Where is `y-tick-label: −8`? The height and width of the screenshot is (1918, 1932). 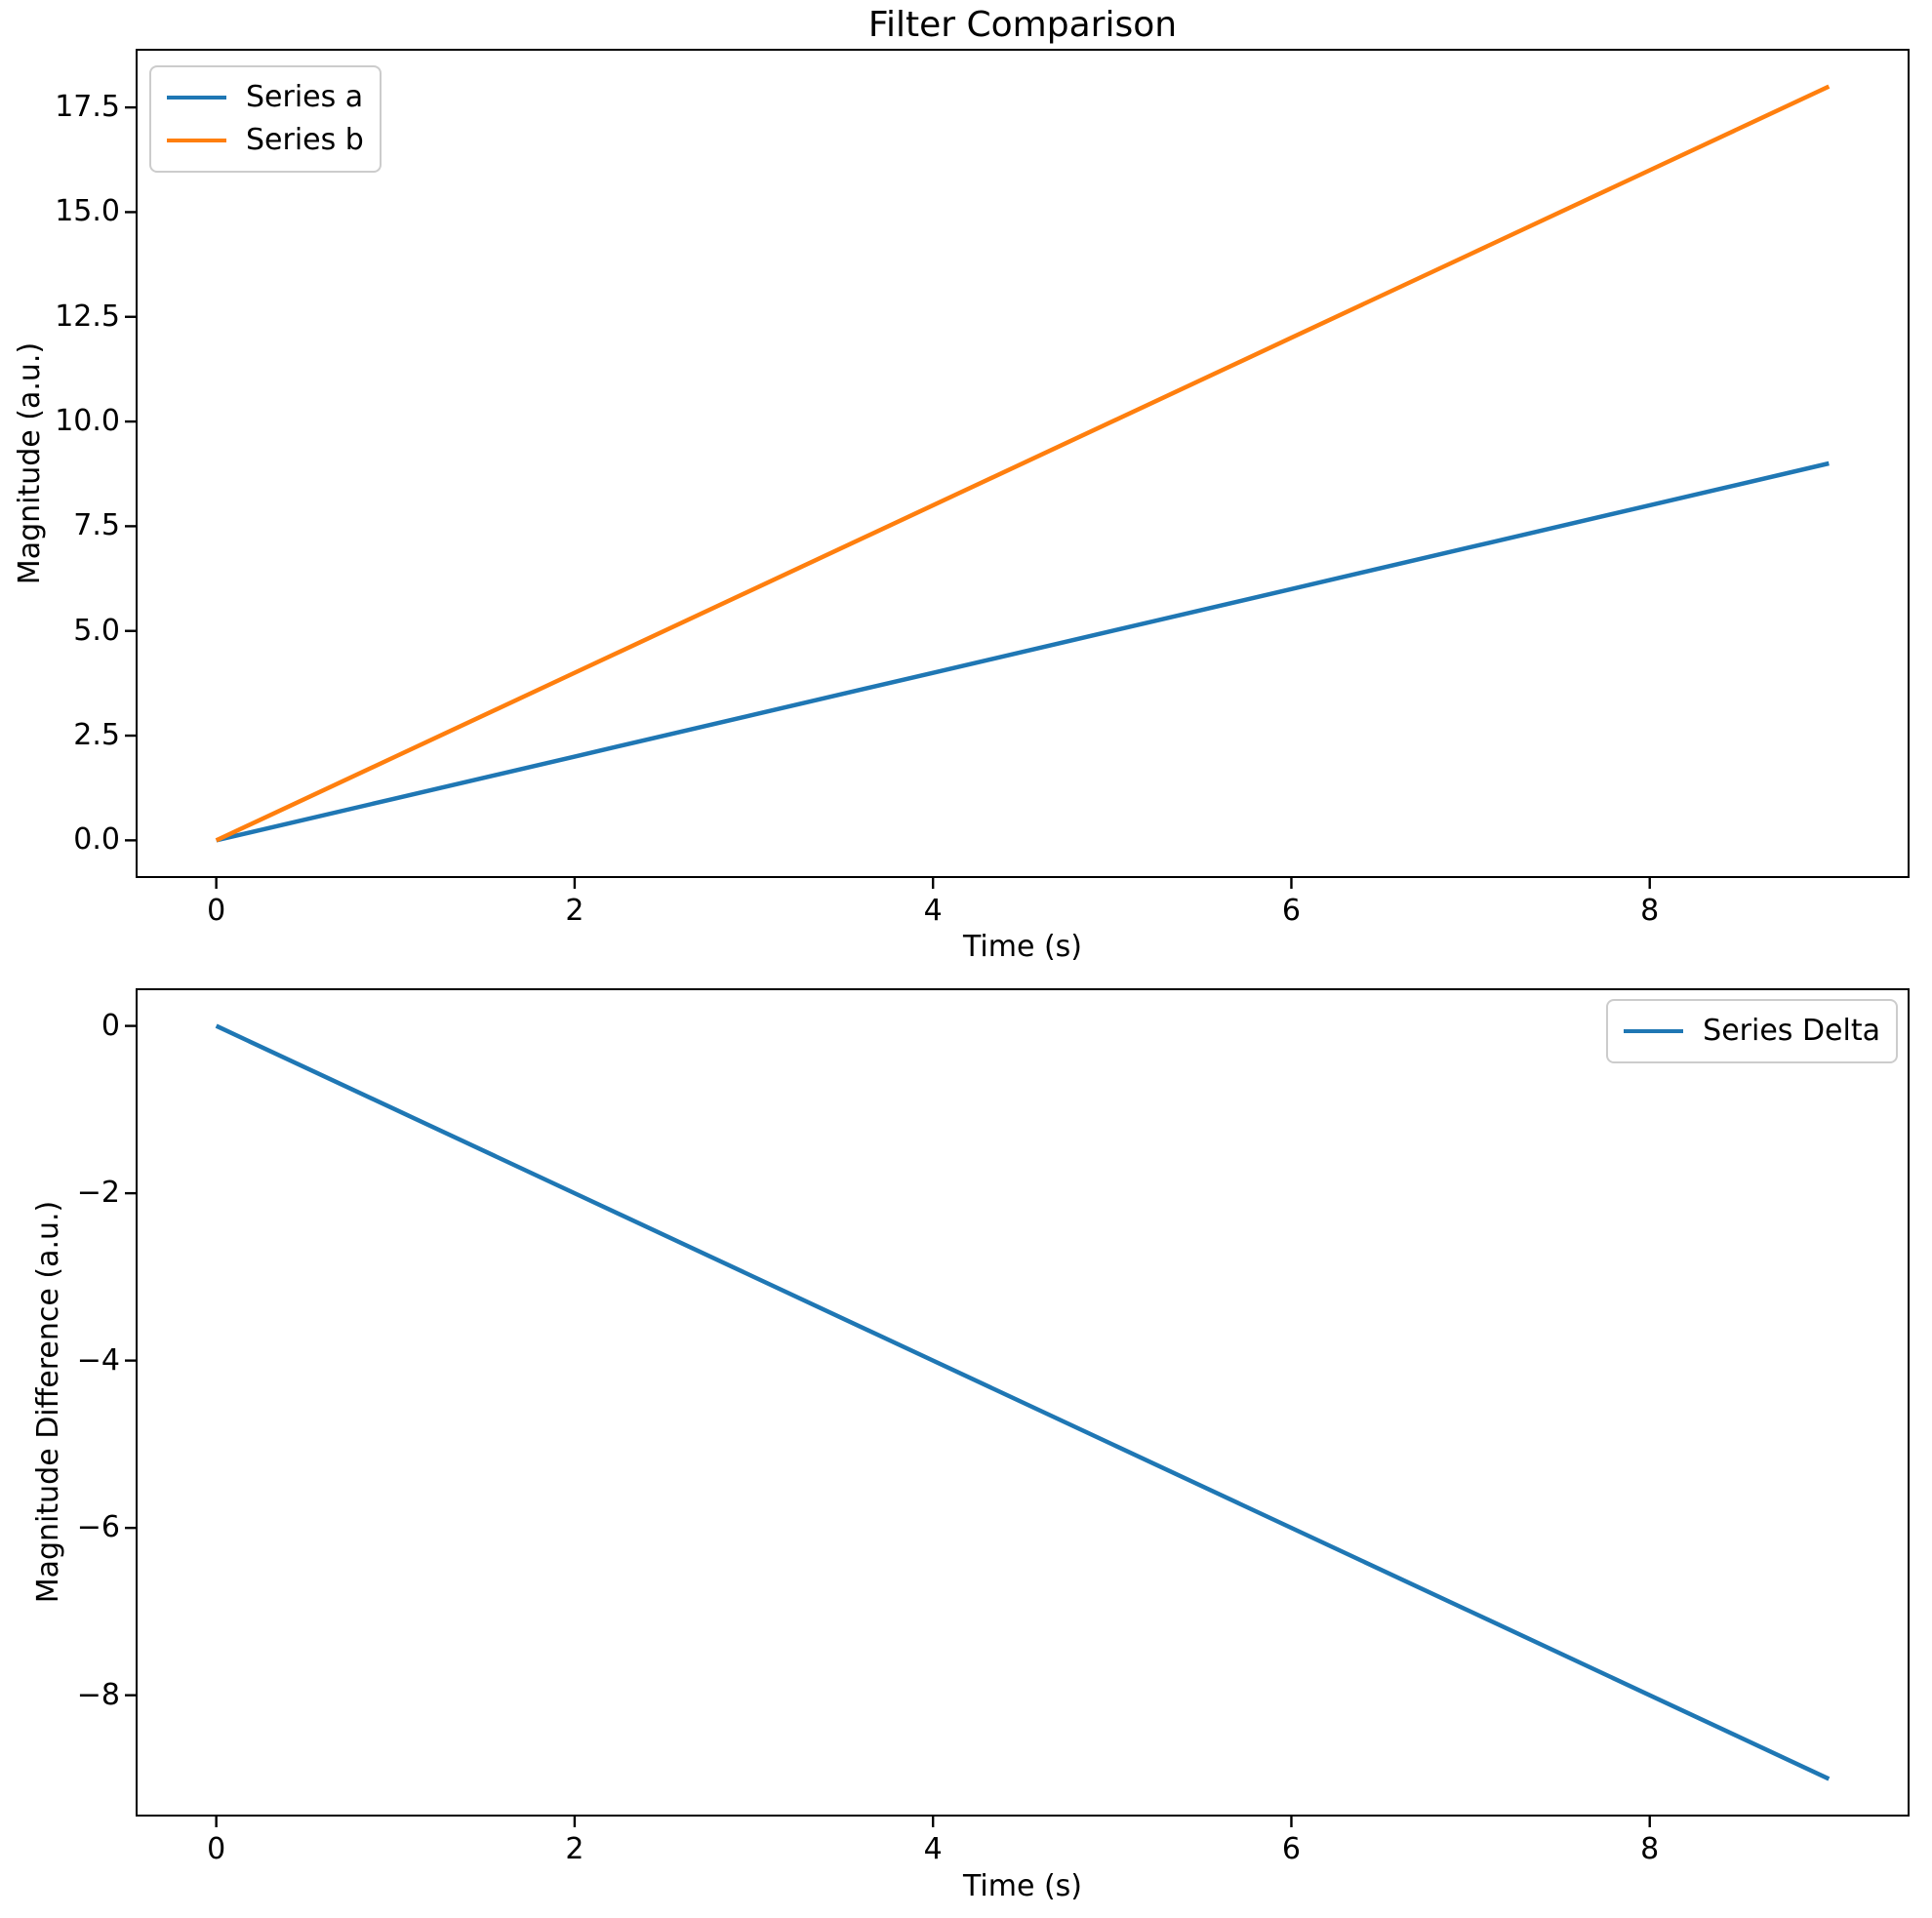 y-tick-label: −8 is located at coordinates (98, 1694).